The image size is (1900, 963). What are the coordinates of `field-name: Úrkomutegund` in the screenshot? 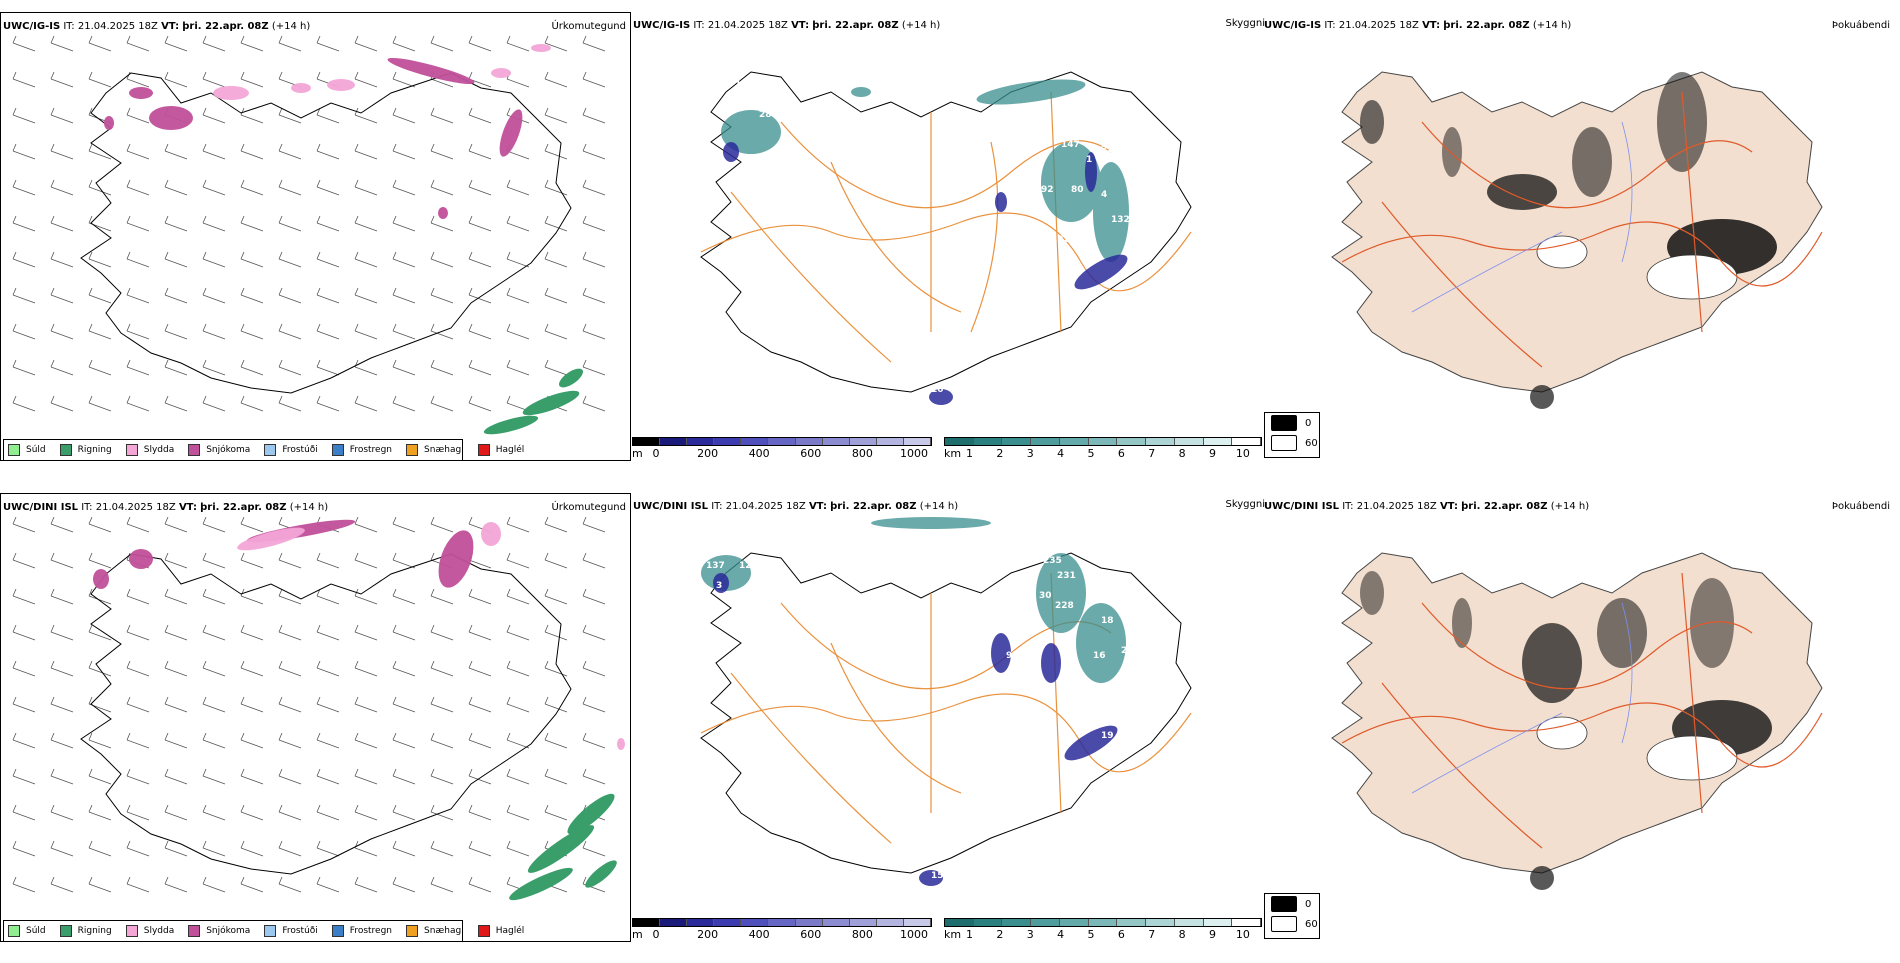 It's located at (588, 507).